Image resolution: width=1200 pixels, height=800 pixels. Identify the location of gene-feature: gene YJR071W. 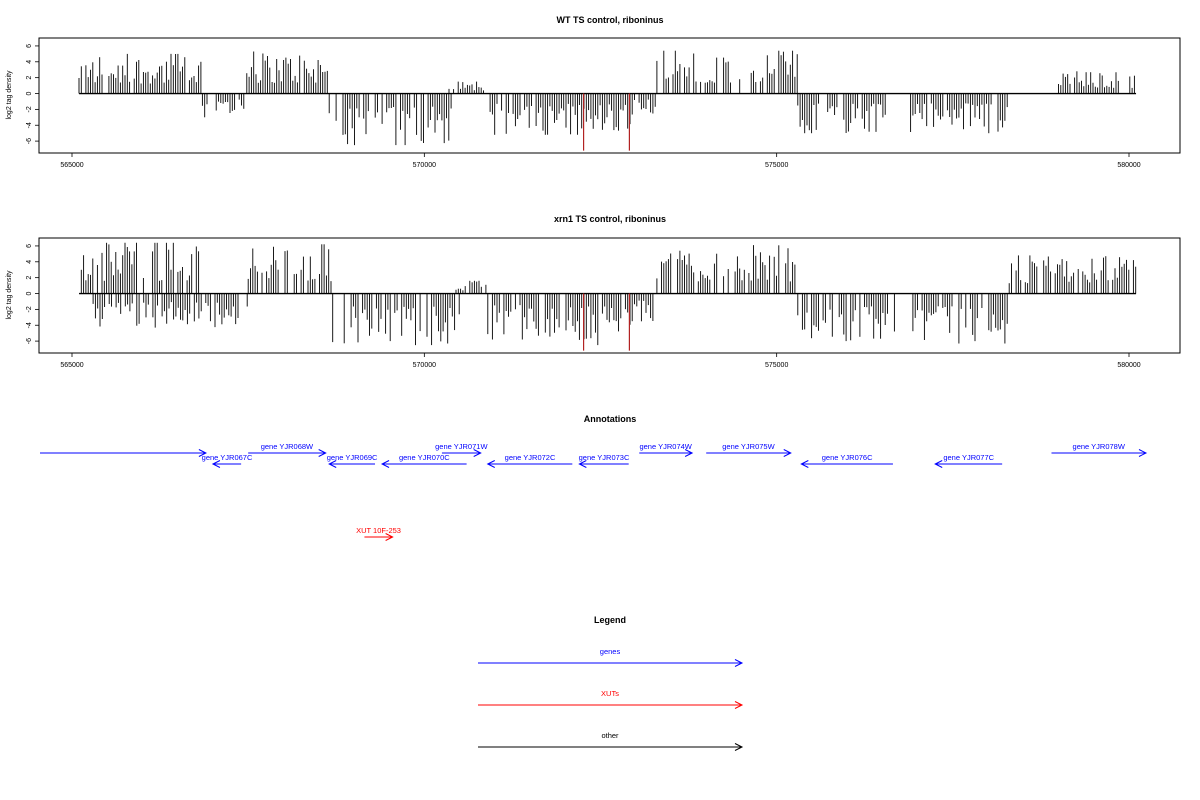
(461, 449).